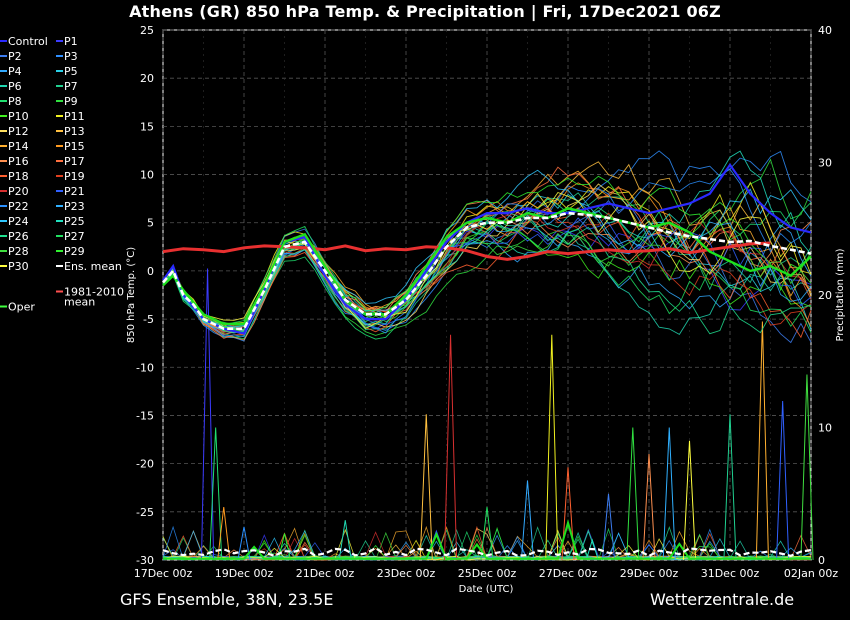 The width and height of the screenshot is (850, 620). Describe the element at coordinates (71, 101) in the screenshot. I see `legend-label: P9` at that location.